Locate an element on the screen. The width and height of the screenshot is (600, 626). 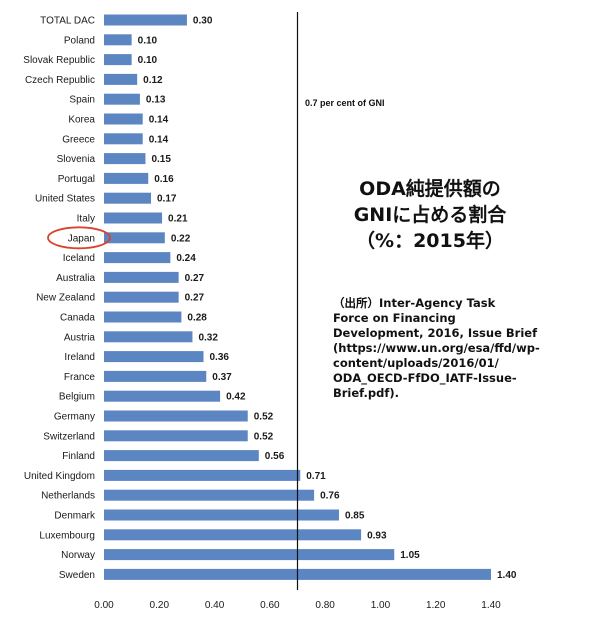
category-label-spain: Spain is located at coordinates (82, 100).